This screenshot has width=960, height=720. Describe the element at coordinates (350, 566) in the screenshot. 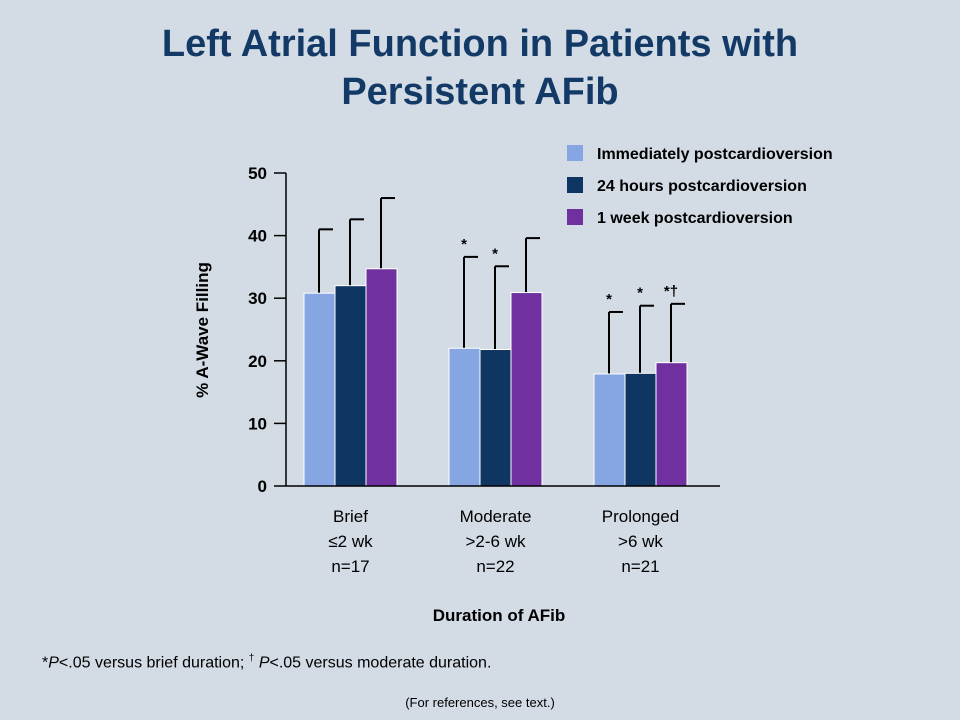

I see `x-tick-label: n=17` at that location.